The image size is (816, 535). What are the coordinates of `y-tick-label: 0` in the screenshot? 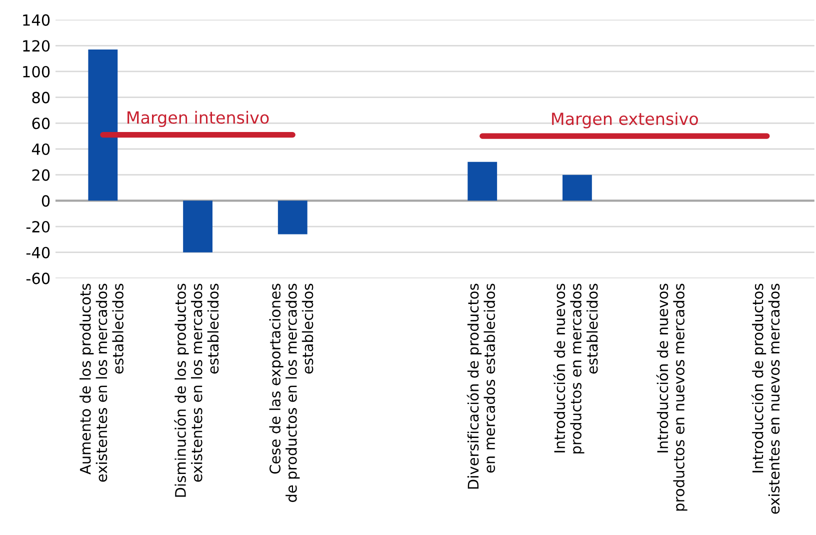 It's located at (46, 201).